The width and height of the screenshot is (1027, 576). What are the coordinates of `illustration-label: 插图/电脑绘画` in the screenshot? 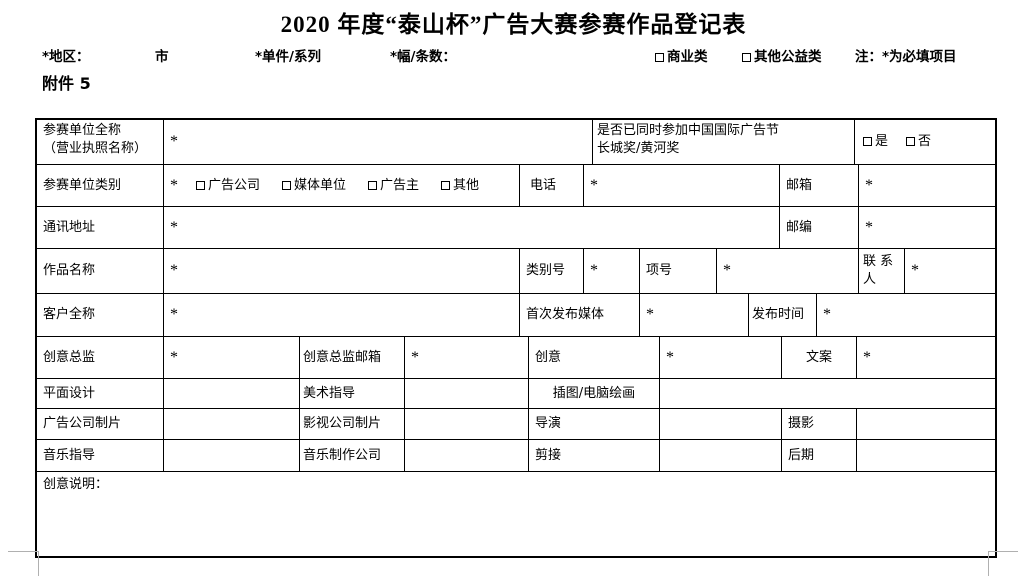 It's located at (594, 393).